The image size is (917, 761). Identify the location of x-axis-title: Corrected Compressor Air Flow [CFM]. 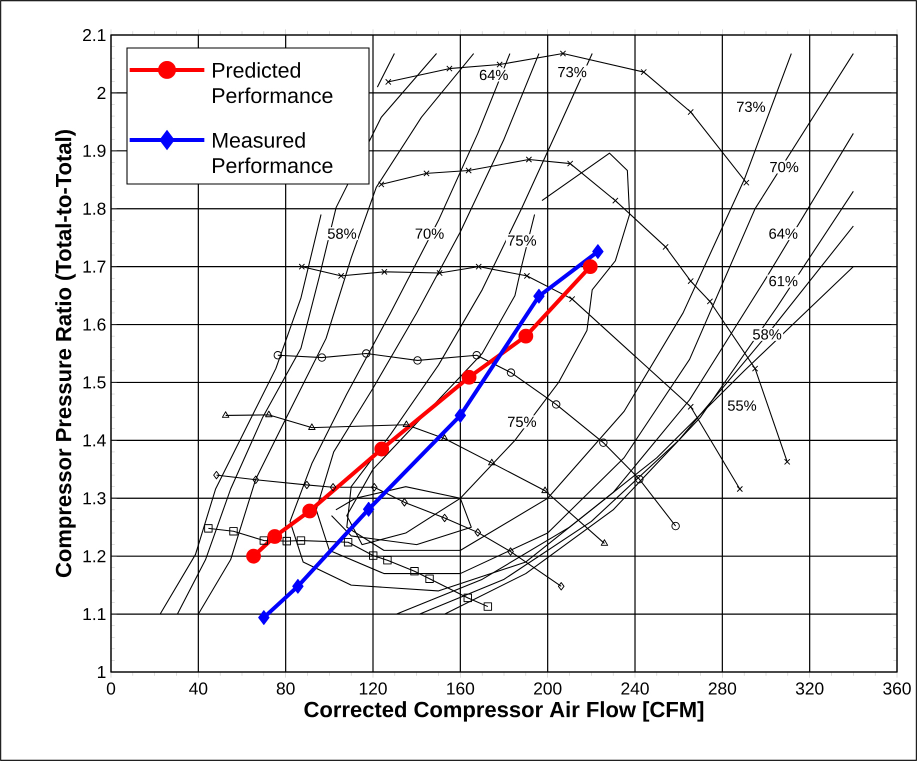
(504, 711).